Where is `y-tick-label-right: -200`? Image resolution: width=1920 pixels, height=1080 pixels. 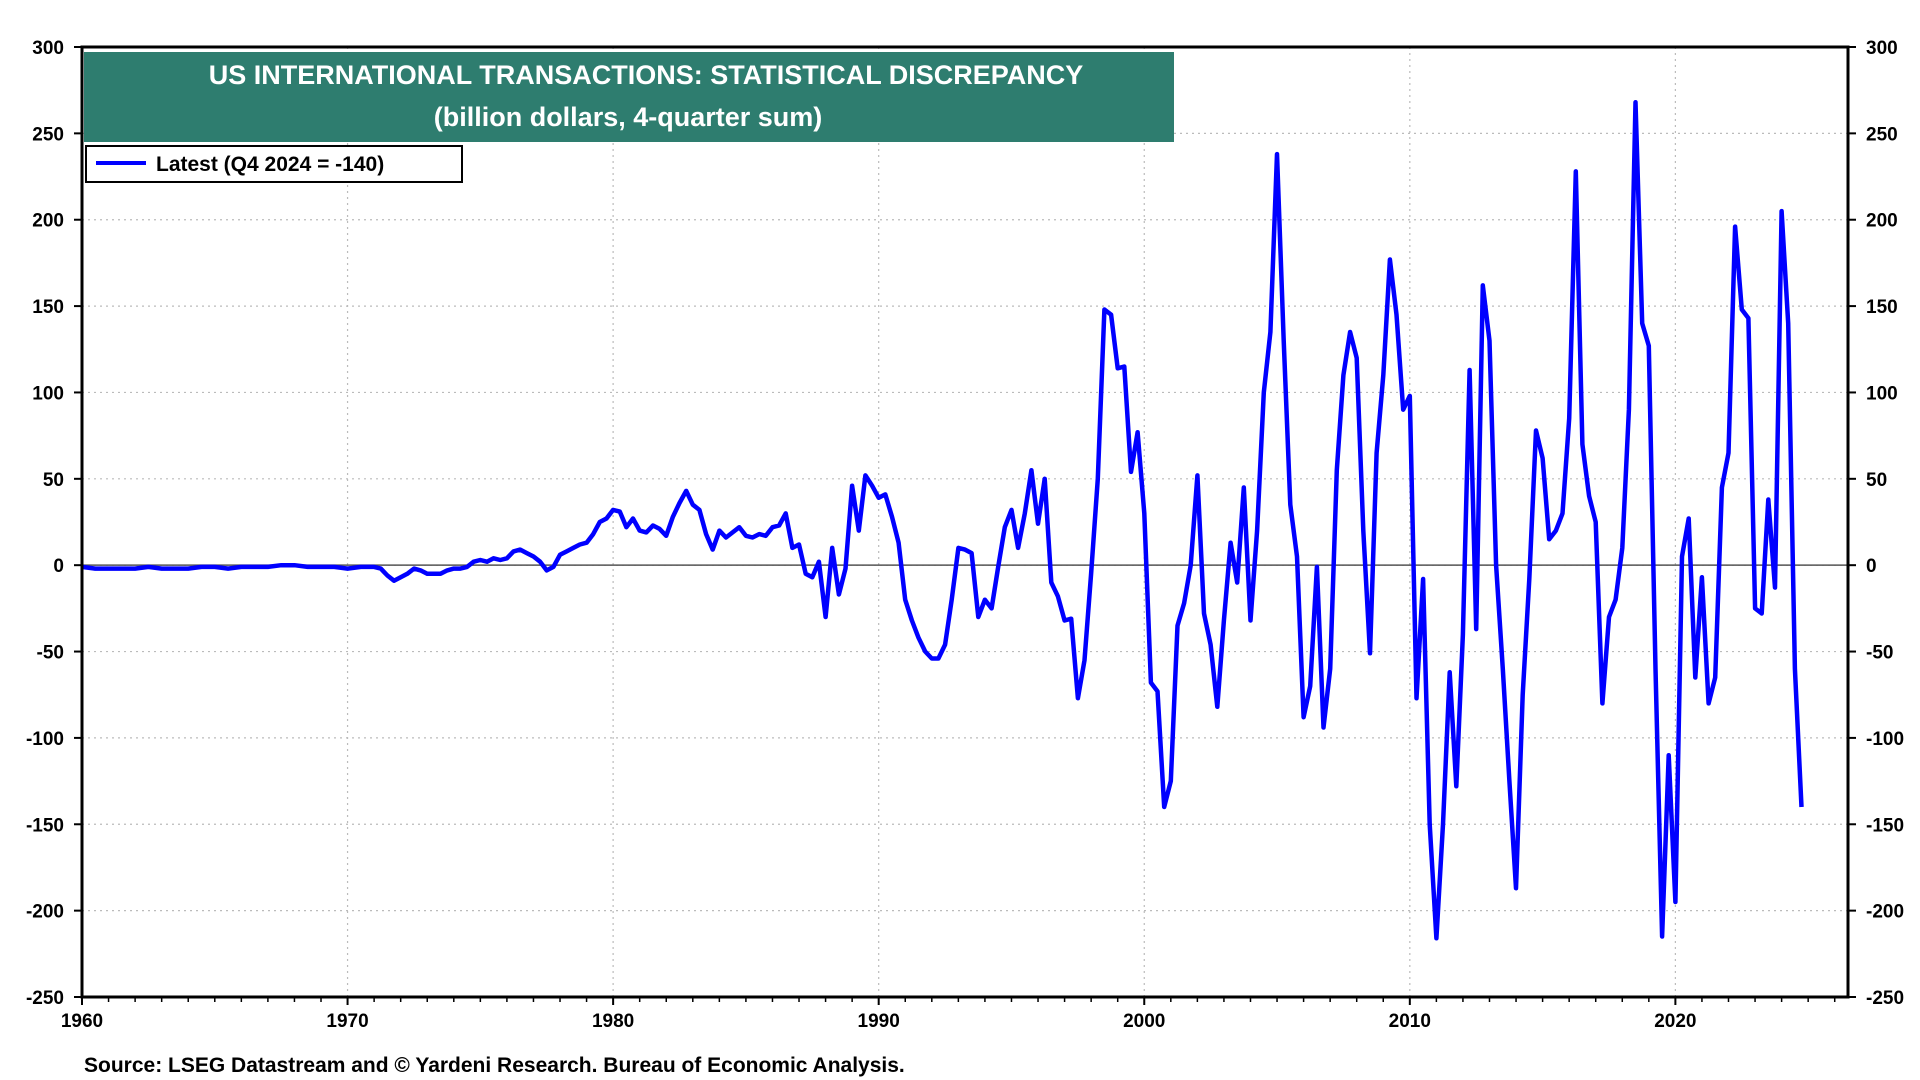 y-tick-label-right: -200 is located at coordinates (1885, 912).